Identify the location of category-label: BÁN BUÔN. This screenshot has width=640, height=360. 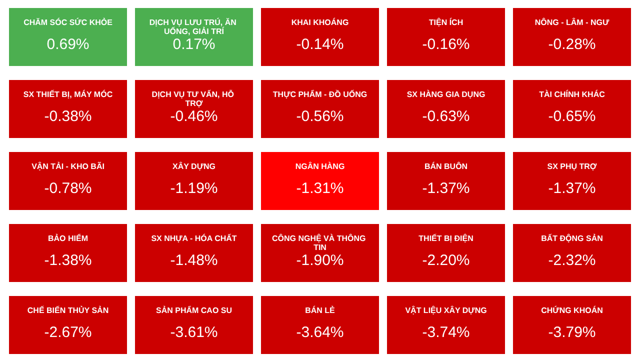
(446, 166).